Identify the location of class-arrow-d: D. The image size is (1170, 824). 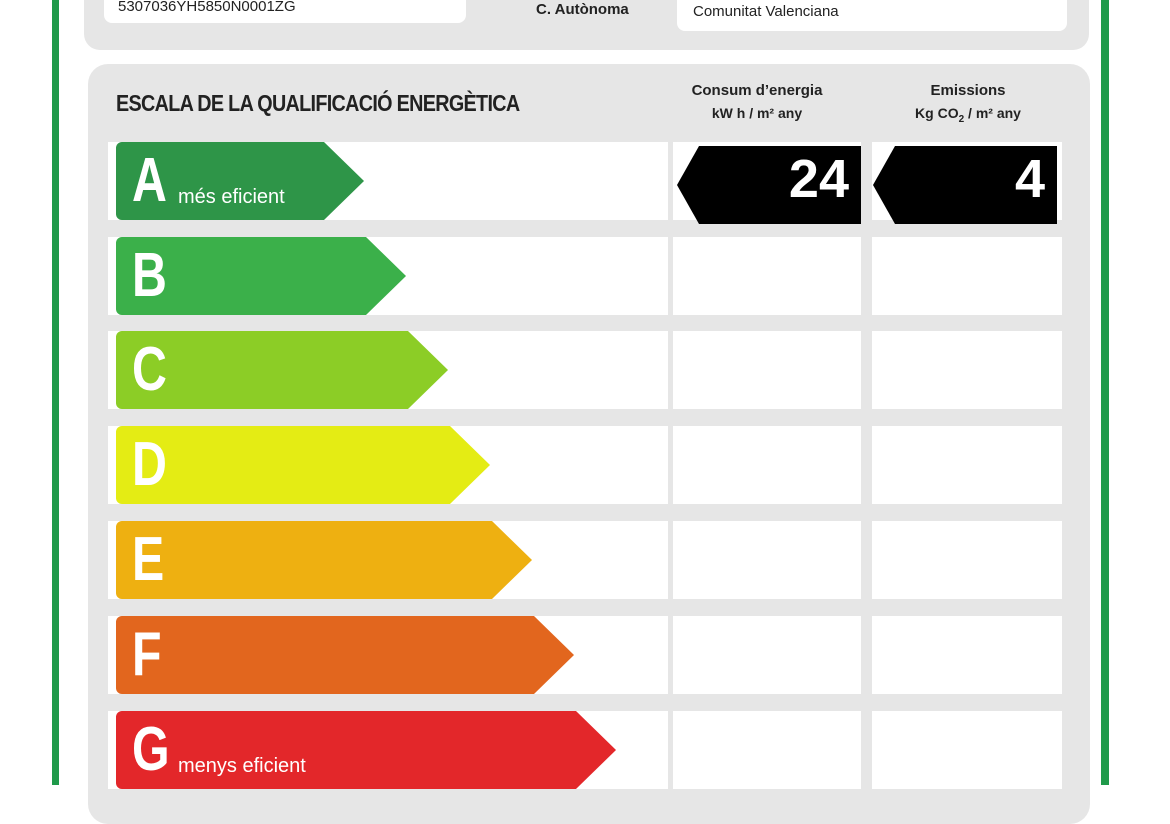
(303, 465).